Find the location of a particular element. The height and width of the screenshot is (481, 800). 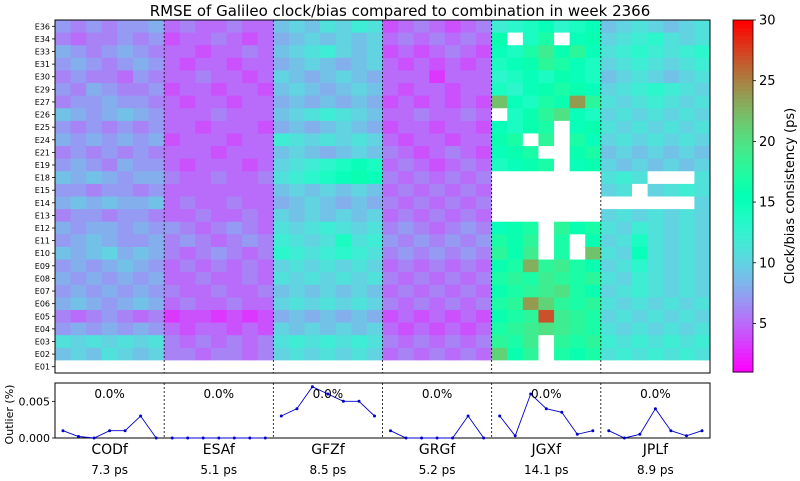

outlier-point is located at coordinates (686, 436).